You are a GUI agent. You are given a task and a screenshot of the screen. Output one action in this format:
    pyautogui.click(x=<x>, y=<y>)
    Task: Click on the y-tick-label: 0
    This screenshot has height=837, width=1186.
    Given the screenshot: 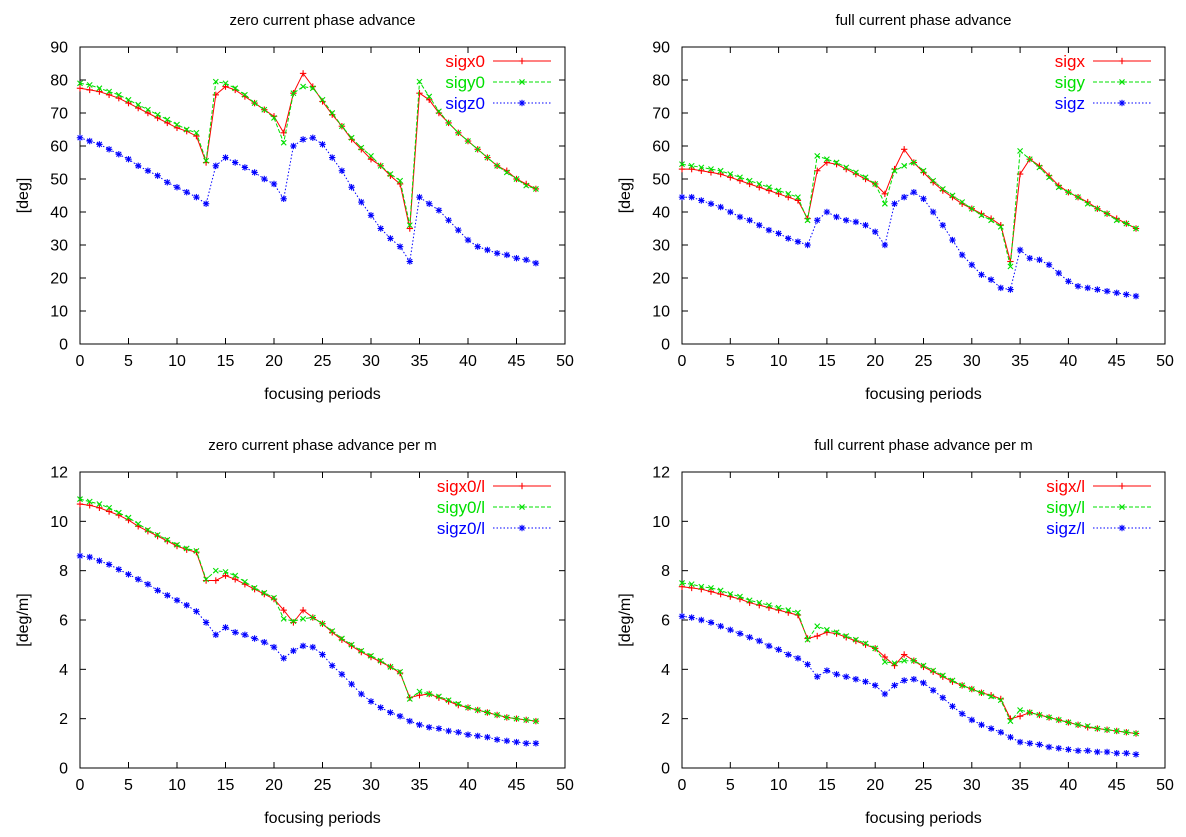 What is the action you would take?
    pyautogui.click(x=665, y=345)
    